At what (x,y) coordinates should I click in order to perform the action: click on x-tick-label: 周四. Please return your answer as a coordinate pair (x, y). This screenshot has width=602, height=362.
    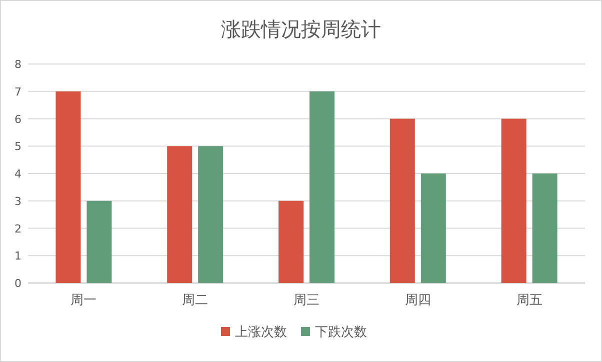
    Looking at the image, I should click on (417, 300).